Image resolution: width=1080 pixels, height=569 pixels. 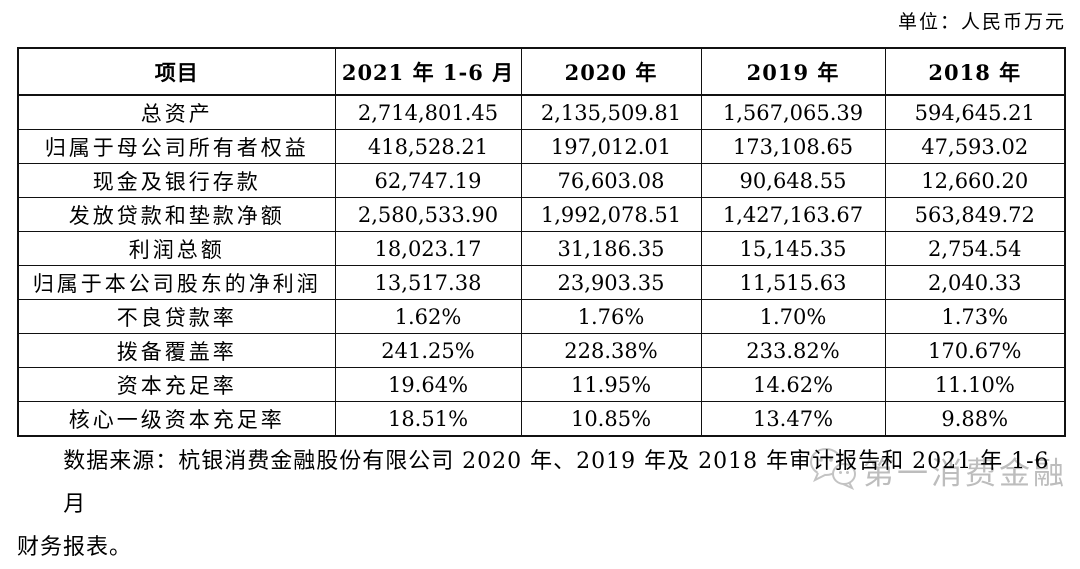 What do you see at coordinates (981, 22) in the screenshot?
I see `unit-label: 单位：人民币万元` at bounding box center [981, 22].